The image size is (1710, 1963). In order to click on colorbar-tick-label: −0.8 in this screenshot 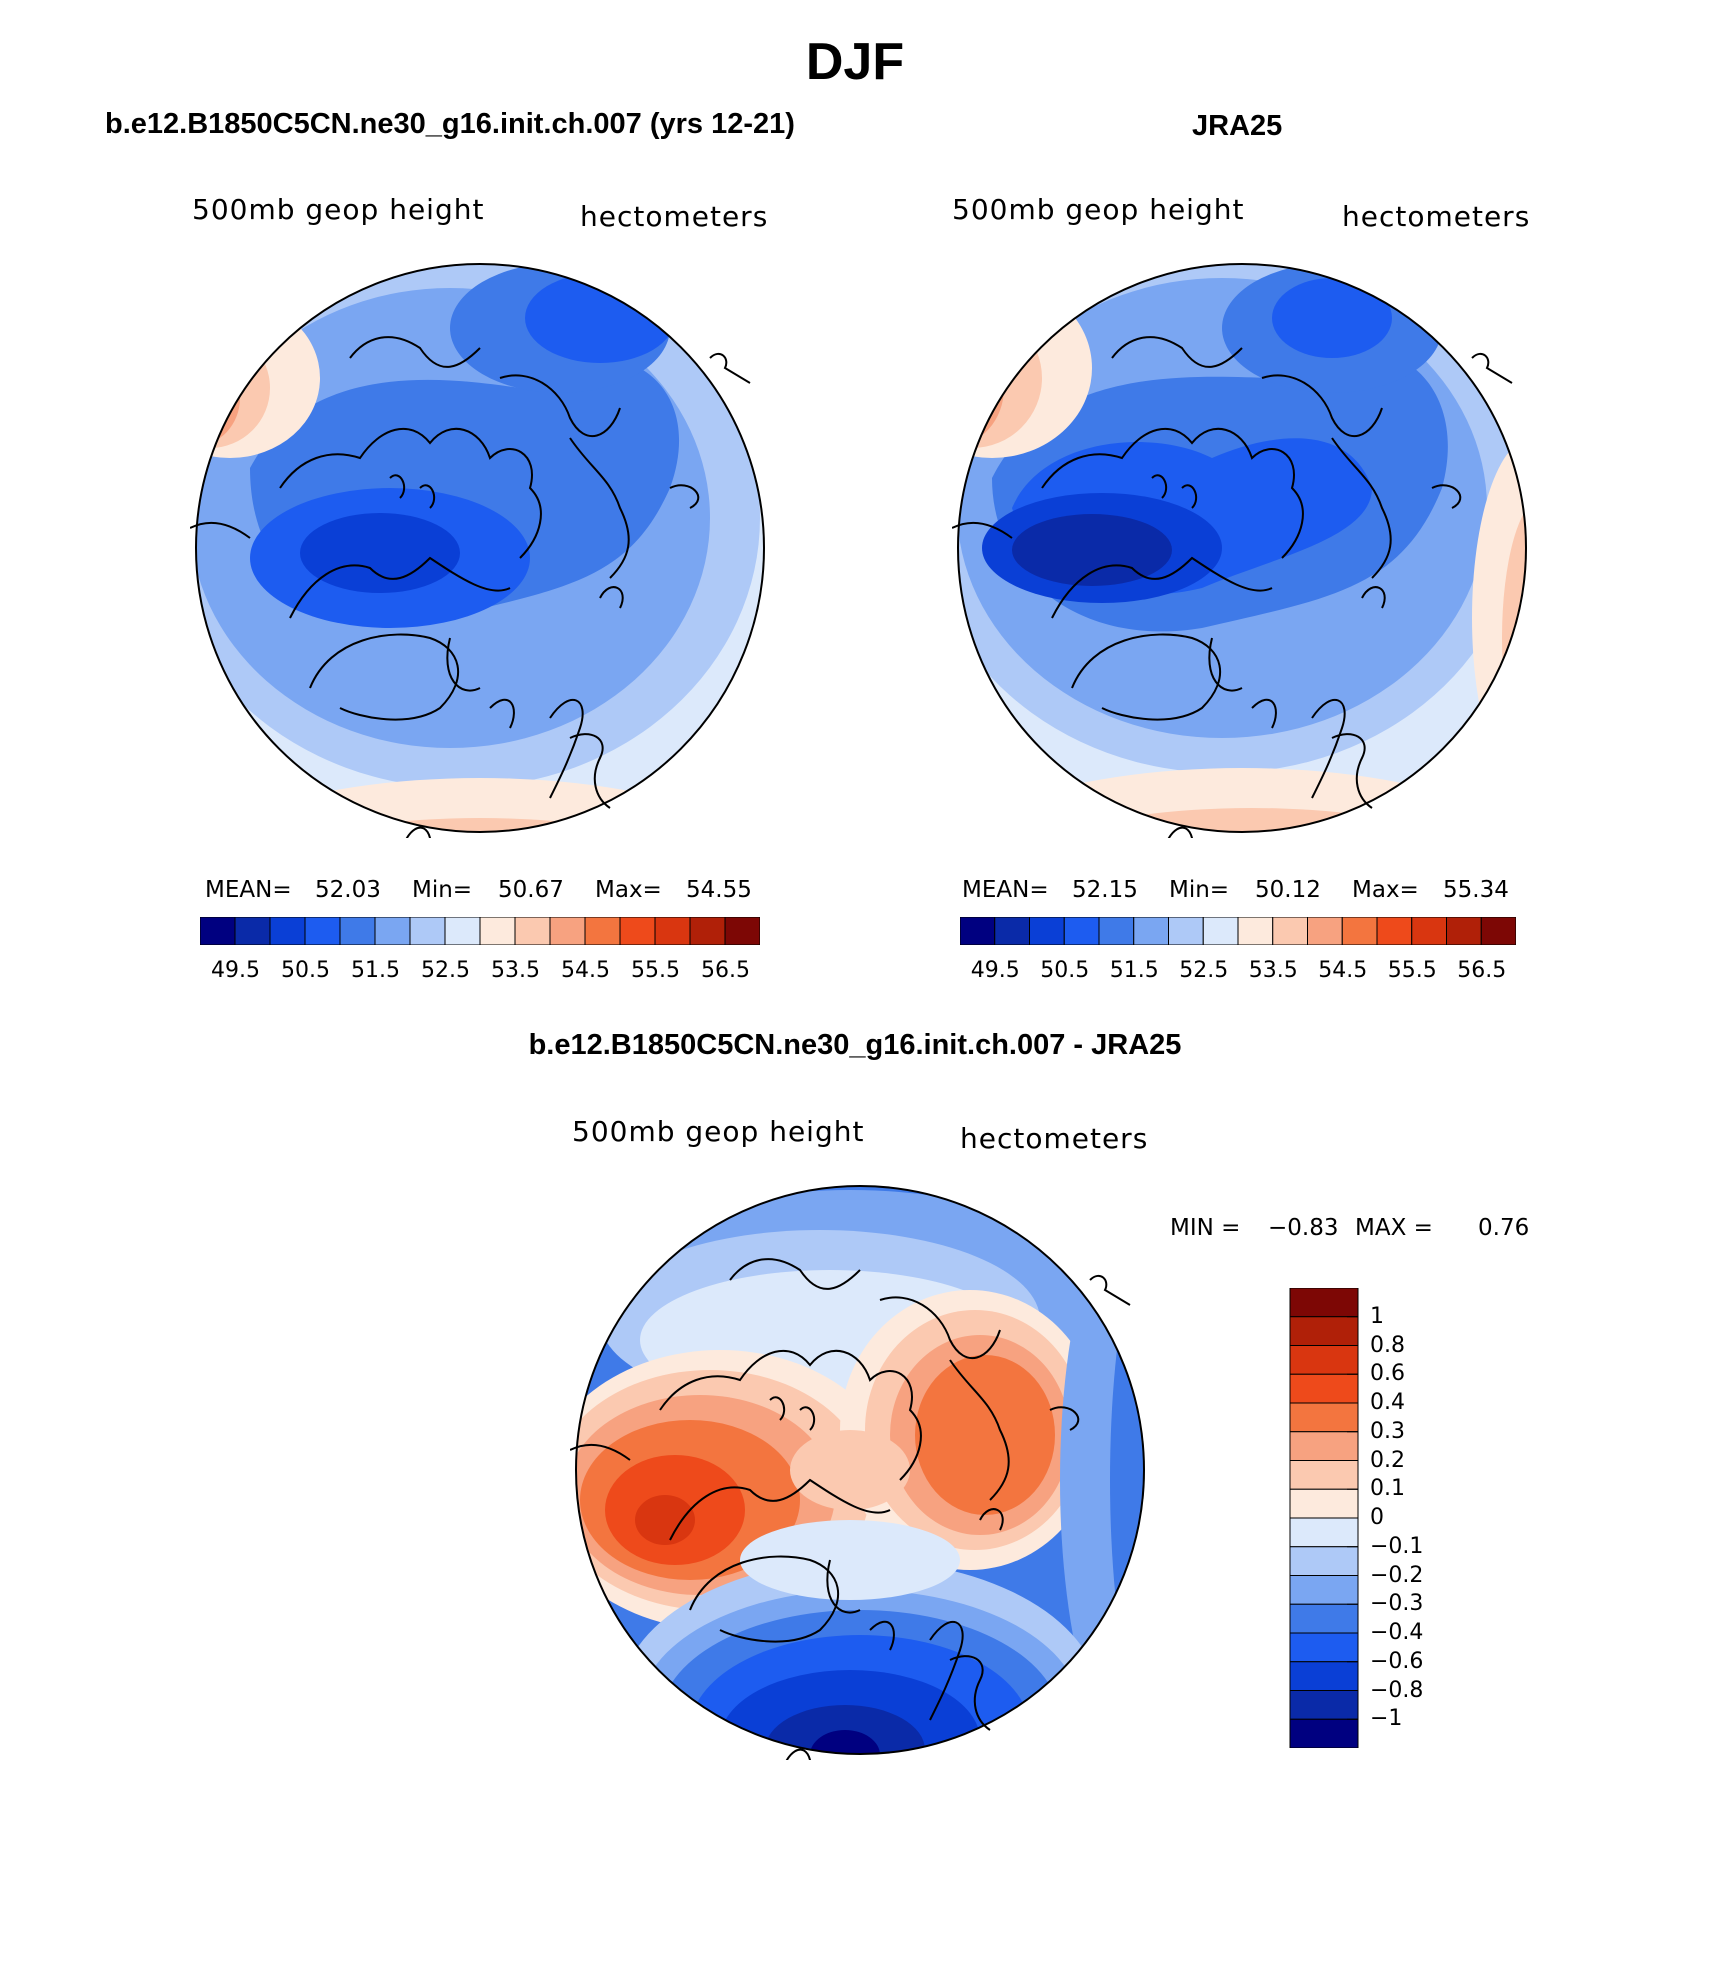, I will do `click(1397, 1690)`.